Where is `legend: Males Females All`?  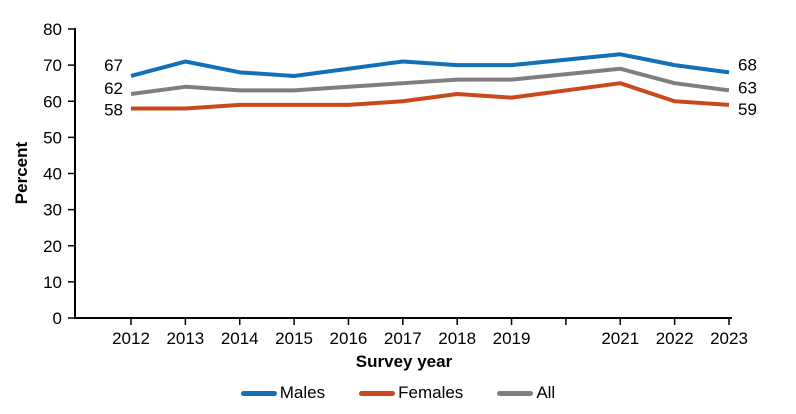 legend: Males Females All is located at coordinates (398, 393).